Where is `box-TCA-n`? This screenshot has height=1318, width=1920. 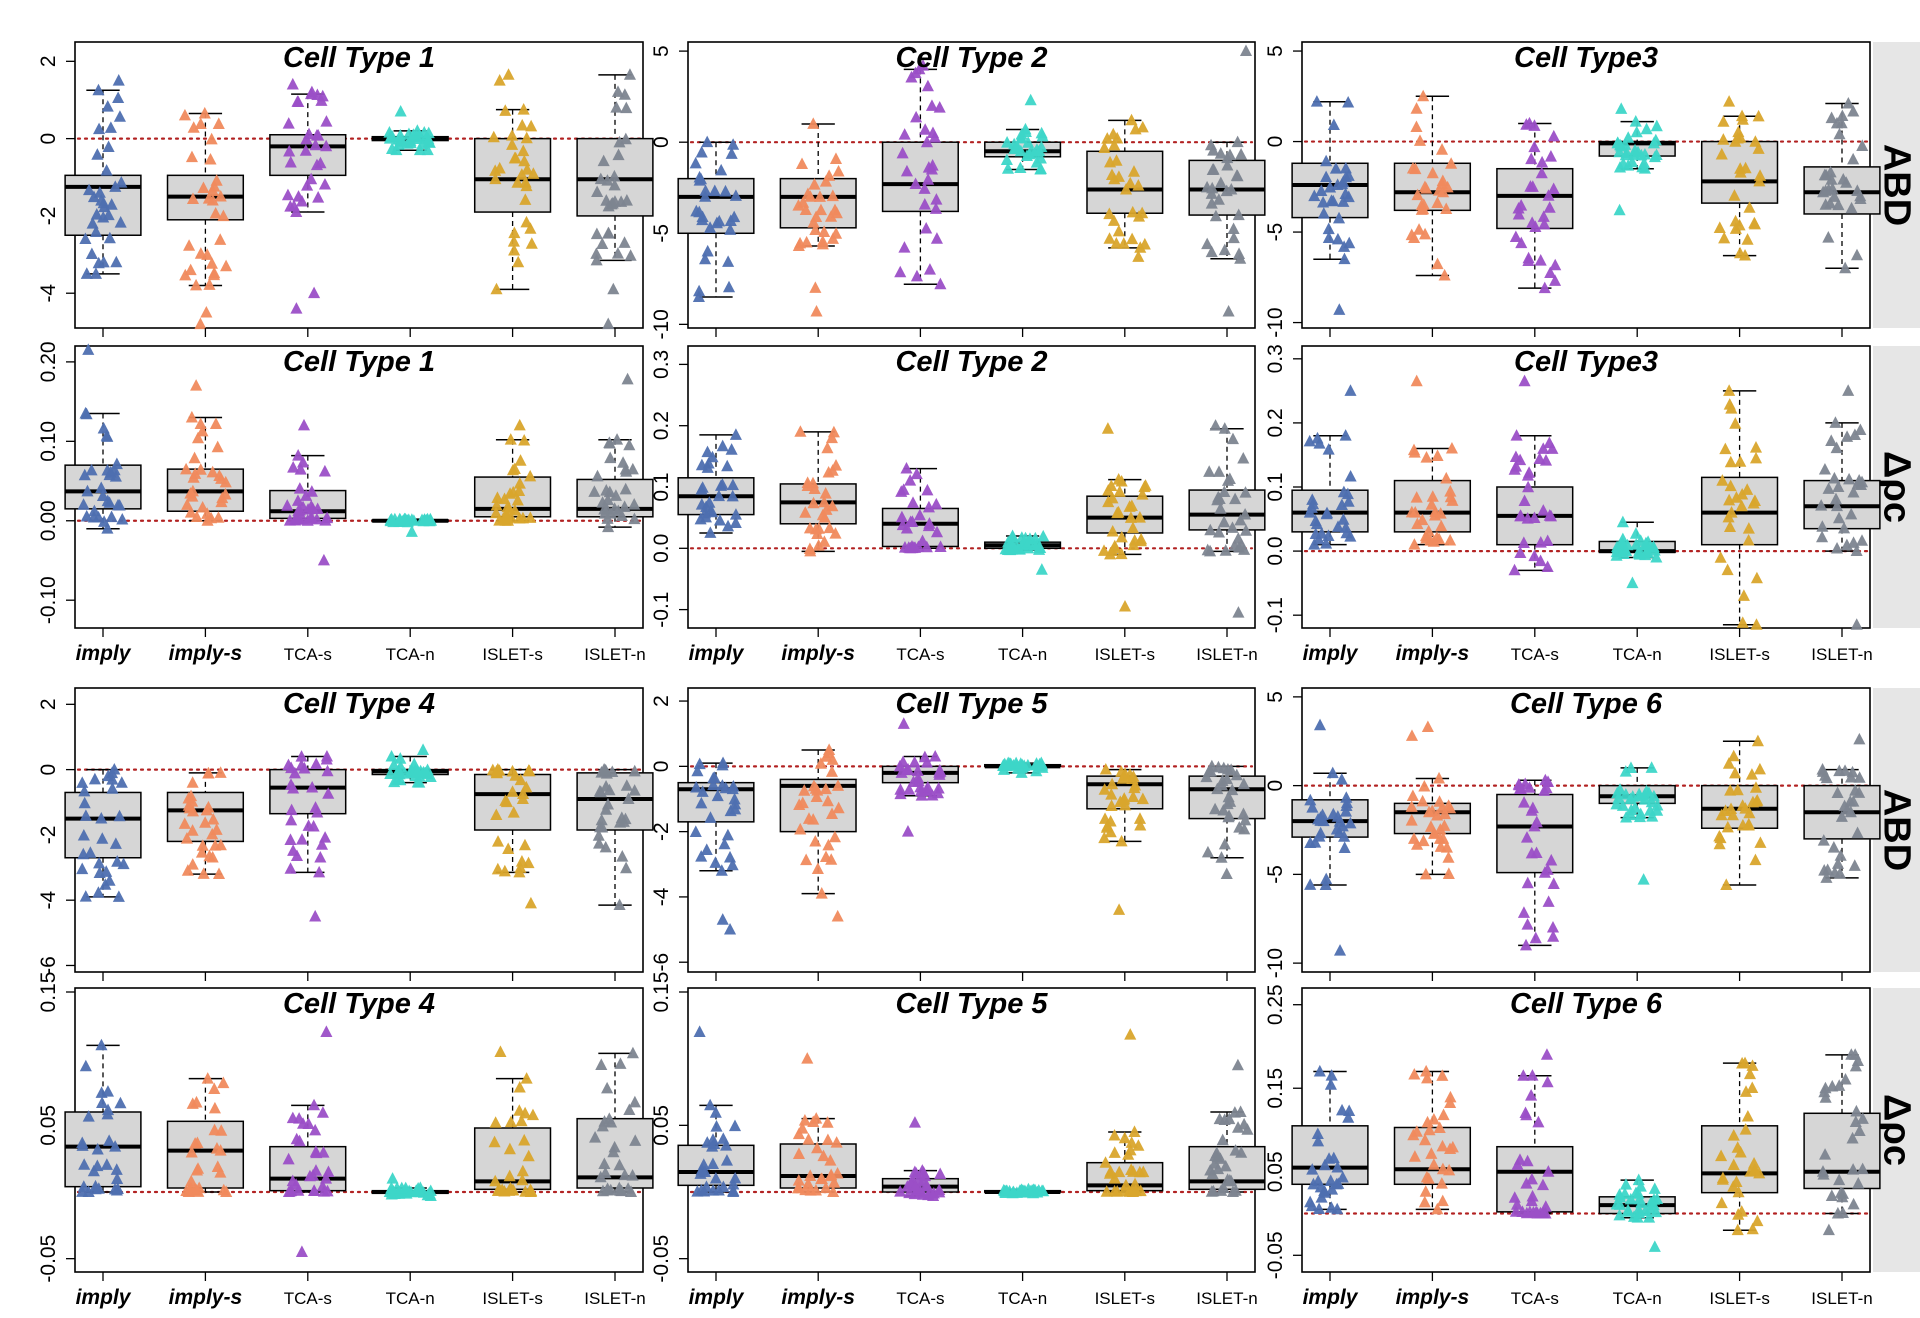 box-TCA-n is located at coordinates (1023, 134).